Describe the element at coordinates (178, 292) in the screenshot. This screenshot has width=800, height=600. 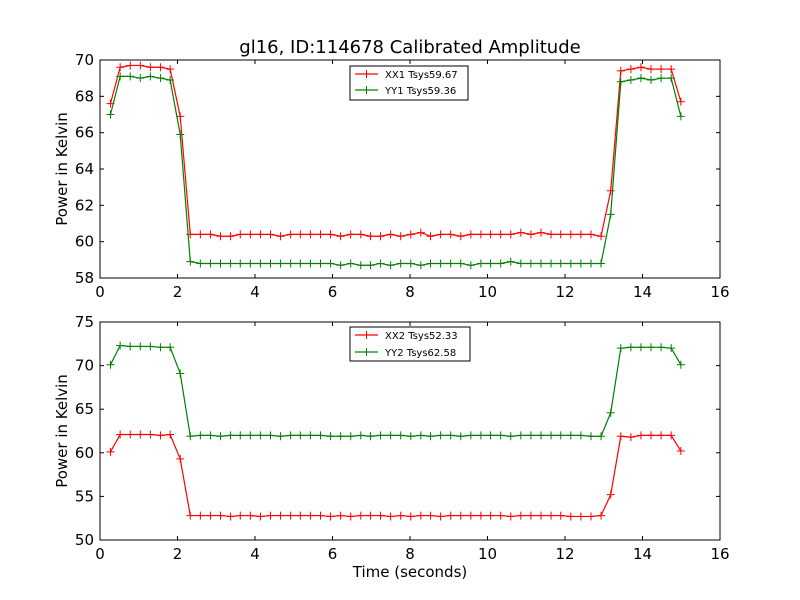
I see `top-x-tick-label: 2` at that location.